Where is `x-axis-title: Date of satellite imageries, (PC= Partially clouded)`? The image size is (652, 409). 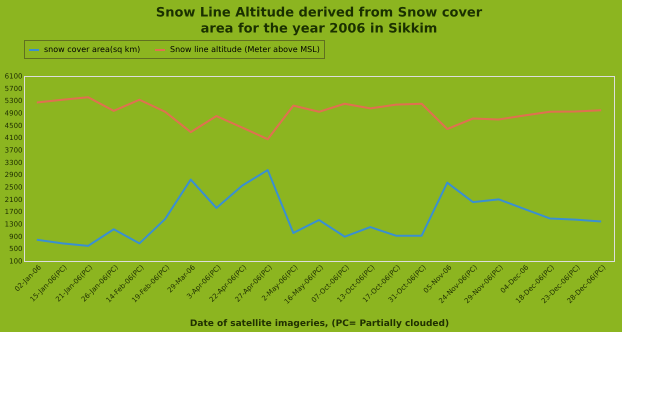
x-axis-title: Date of satellite imageries, (PC= Partially clouded) is located at coordinates (320, 324).